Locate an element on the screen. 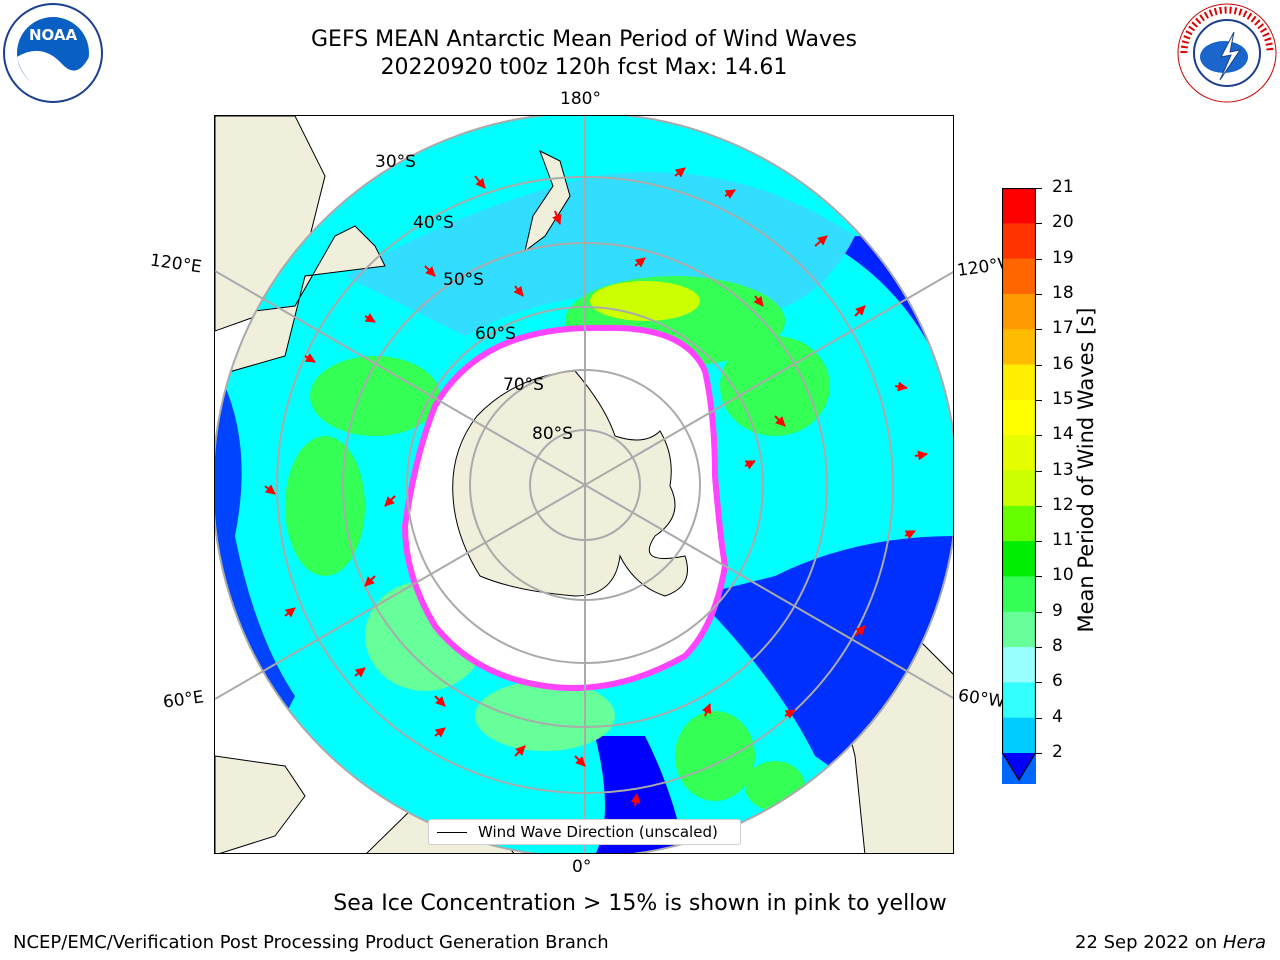  lon-label-0: 0° is located at coordinates (582, 867).